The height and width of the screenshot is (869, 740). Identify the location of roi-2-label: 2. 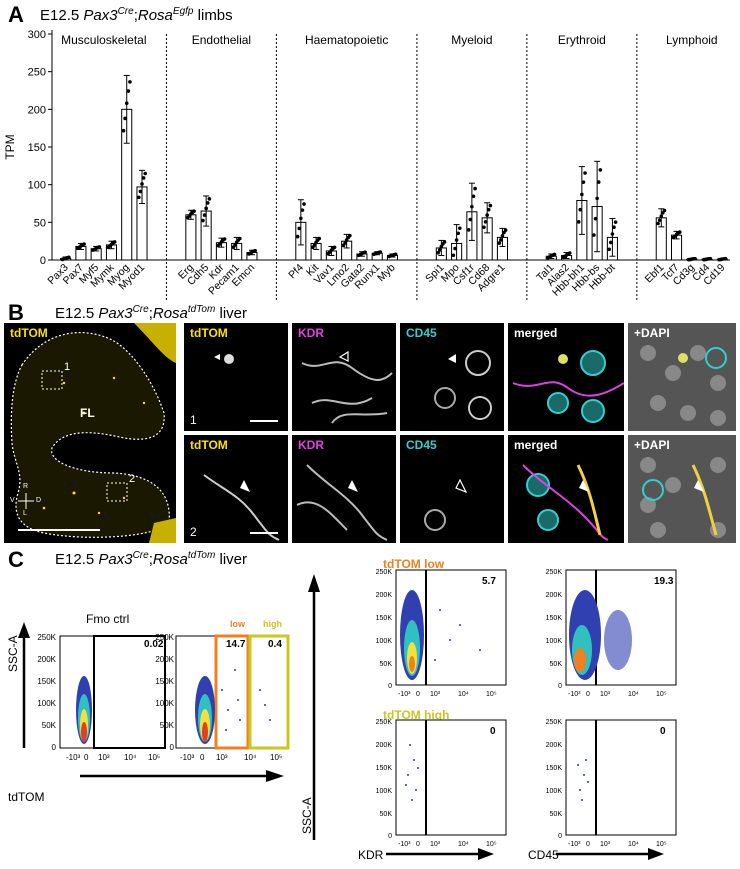
(132, 479).